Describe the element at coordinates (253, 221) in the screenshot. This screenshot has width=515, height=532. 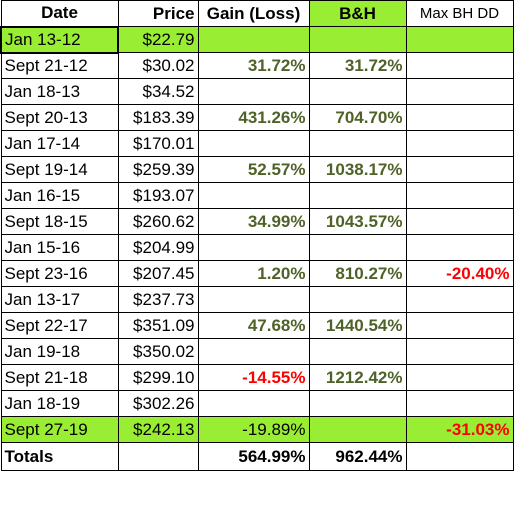
I see `gain-loss-cell: 34.99%` at that location.